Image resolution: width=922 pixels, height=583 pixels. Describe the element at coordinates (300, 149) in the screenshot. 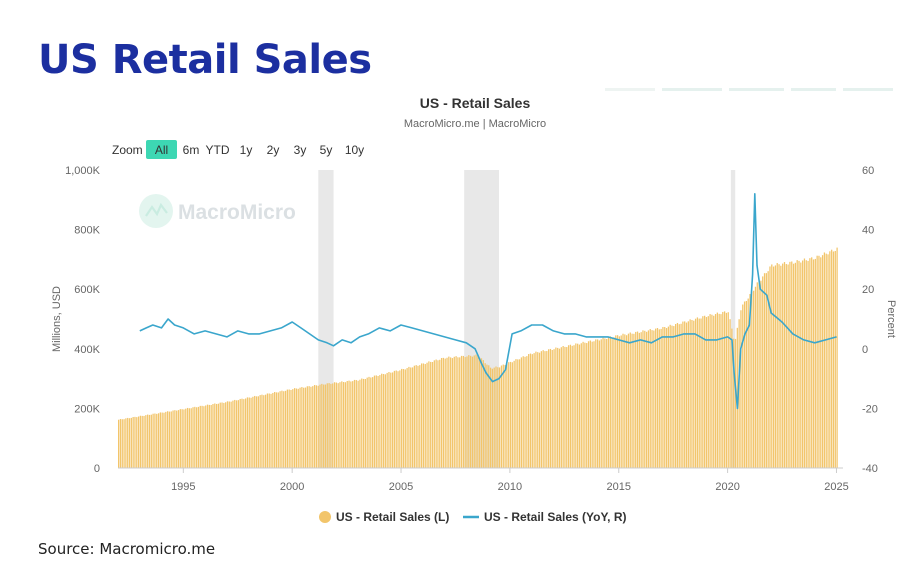

I see `zoom-button-3y: 3y` at that location.